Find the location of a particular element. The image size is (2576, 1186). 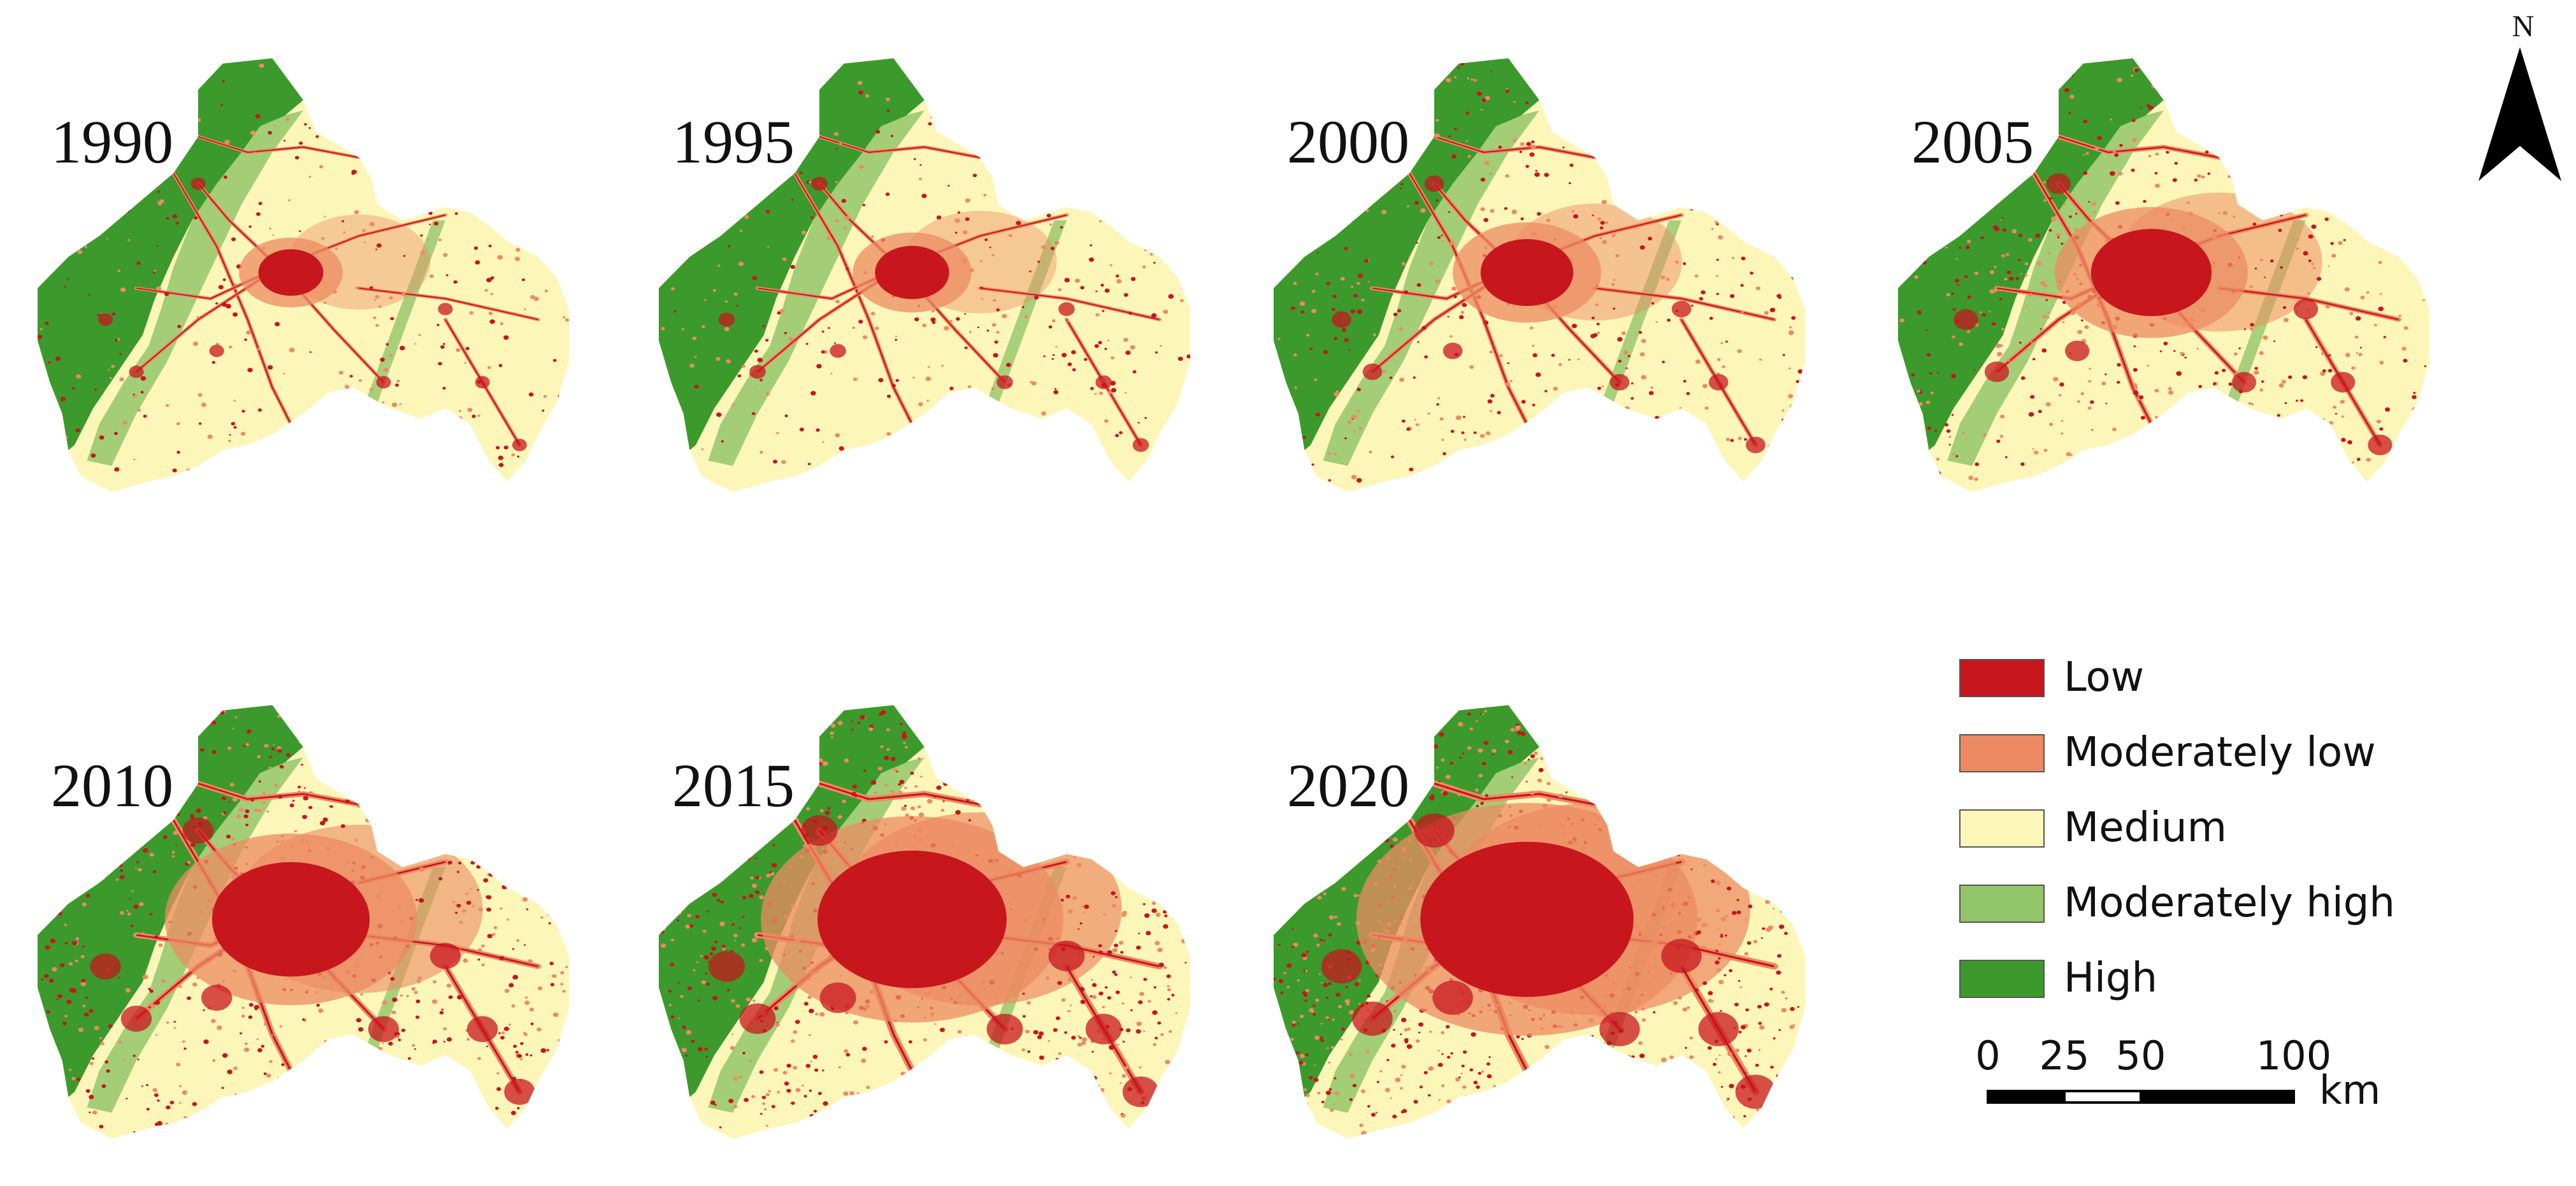

map-panel-2005 is located at coordinates (2163, 275).